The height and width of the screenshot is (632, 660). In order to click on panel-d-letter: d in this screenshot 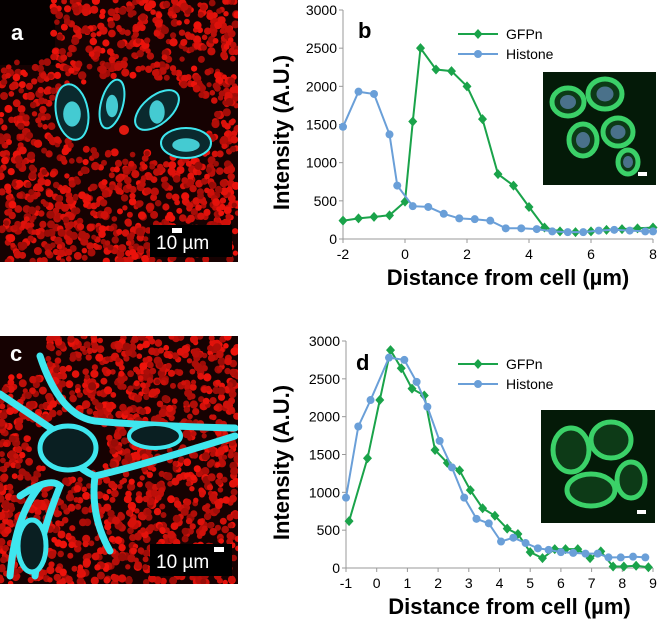, I will do `click(362, 362)`.